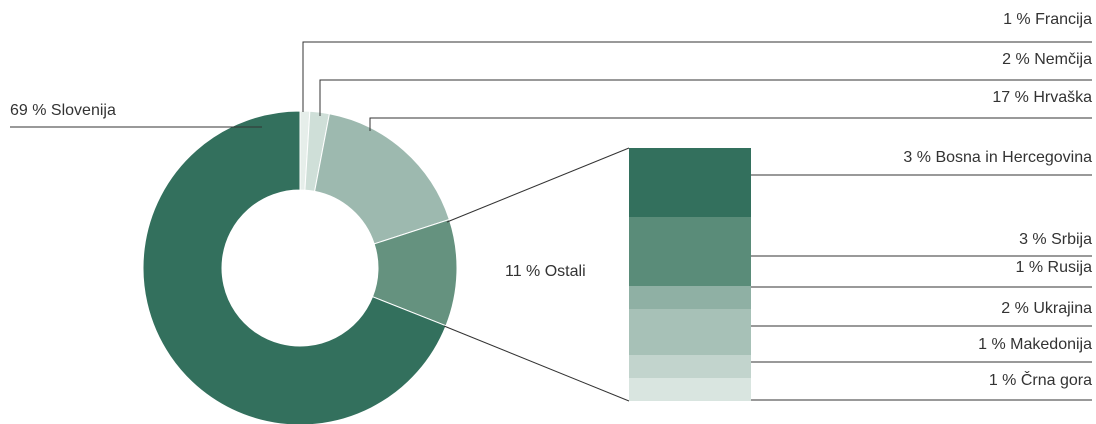 The width and height of the screenshot is (1096, 424). What do you see at coordinates (1062, 97) in the screenshot?
I see `category-label: Hrvaška` at bounding box center [1062, 97].